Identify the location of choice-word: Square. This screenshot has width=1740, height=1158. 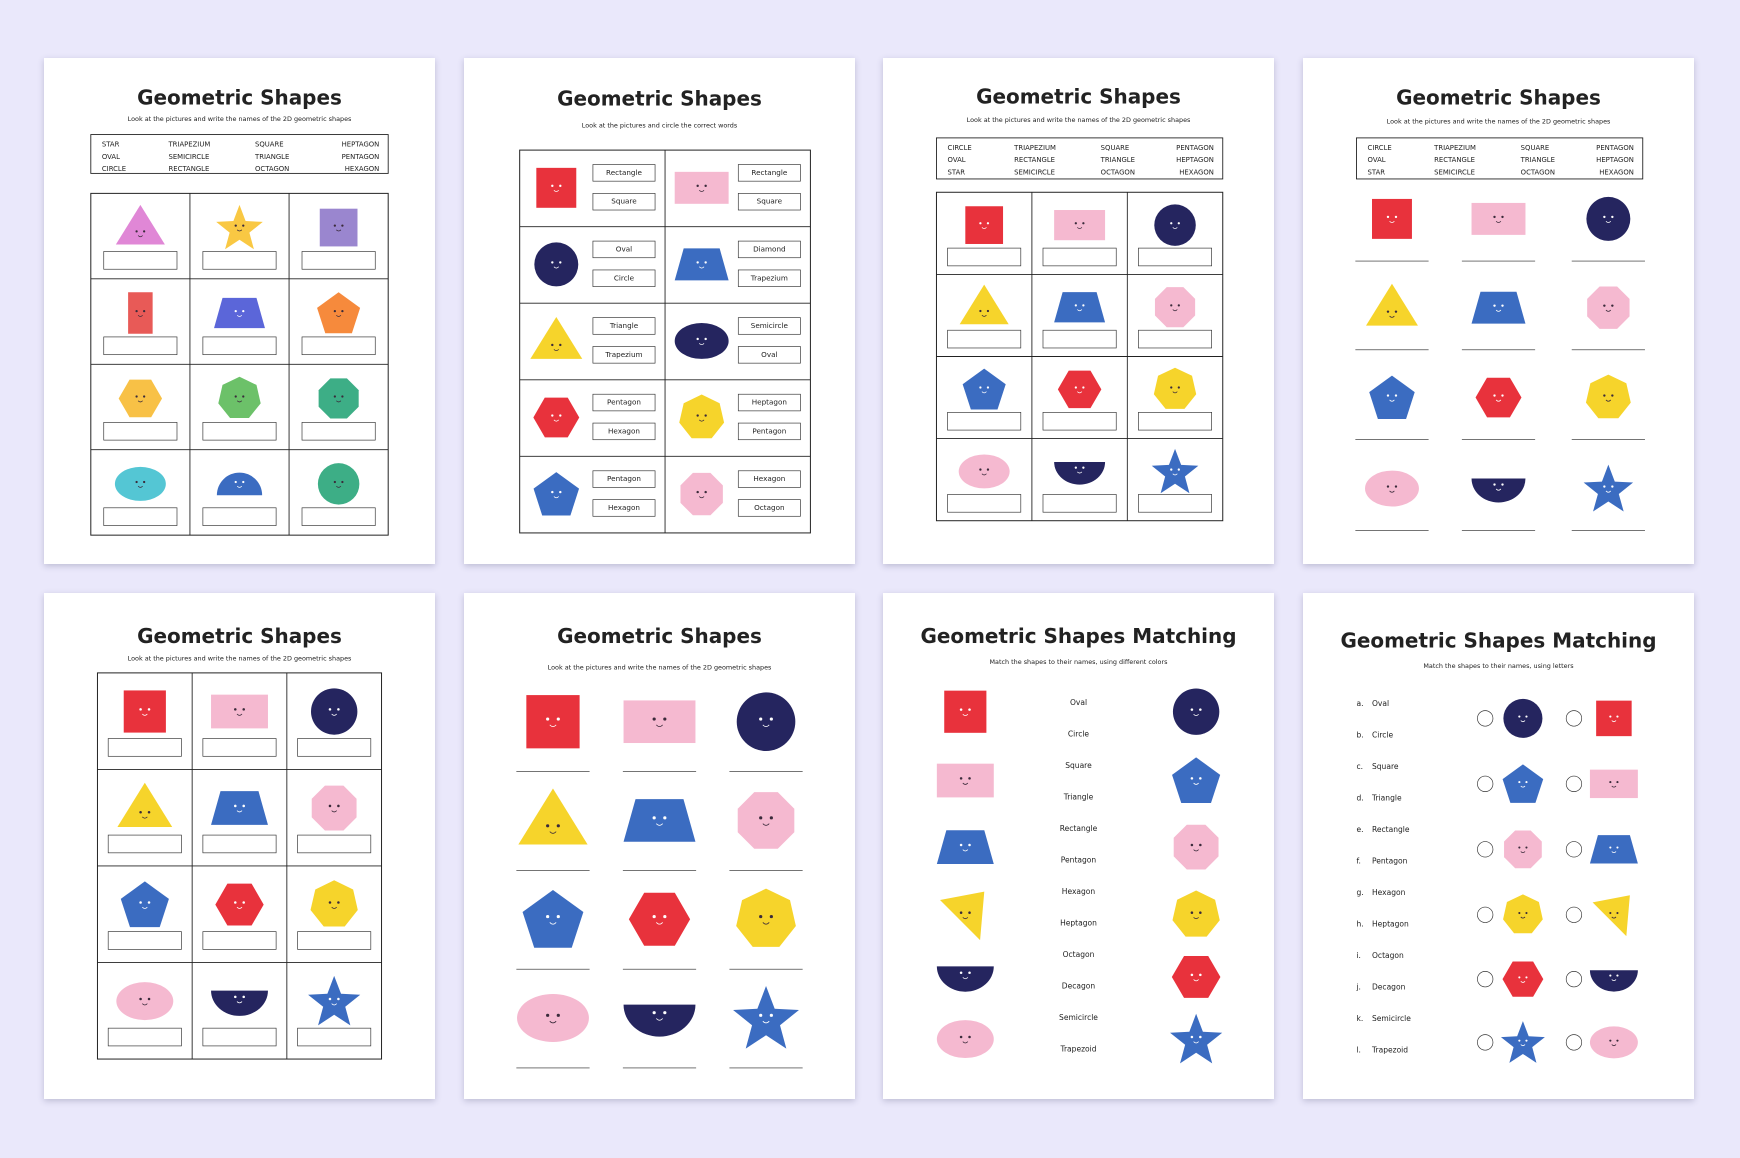
(770, 201).